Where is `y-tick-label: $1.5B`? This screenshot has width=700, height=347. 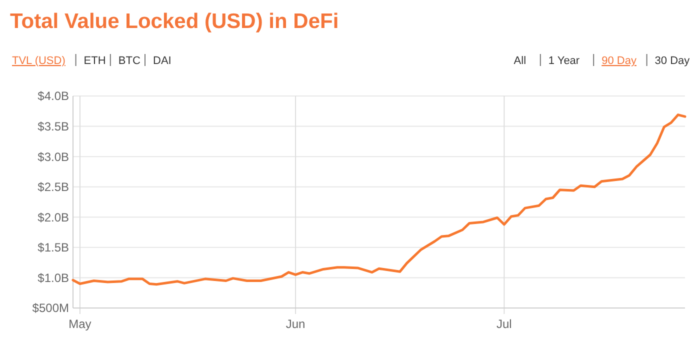
y-tick-label: $1.5B is located at coordinates (53, 247).